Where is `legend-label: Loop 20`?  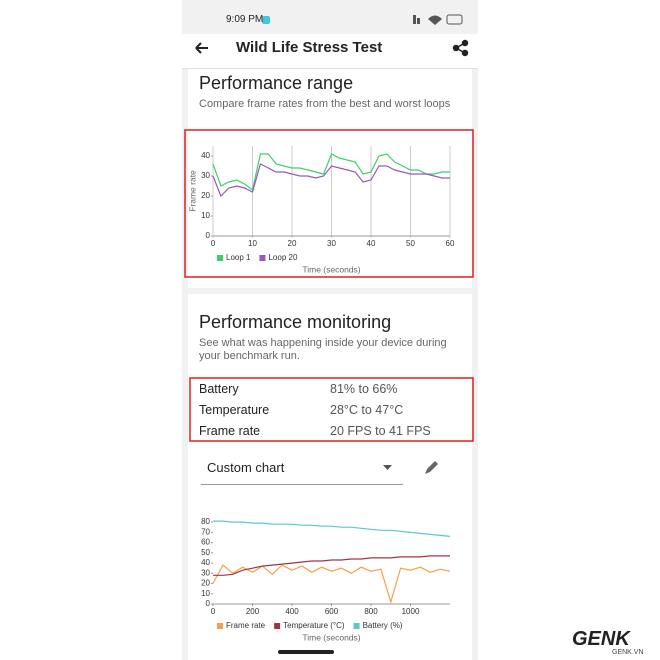
legend-label: Loop 20 is located at coordinates (282, 257).